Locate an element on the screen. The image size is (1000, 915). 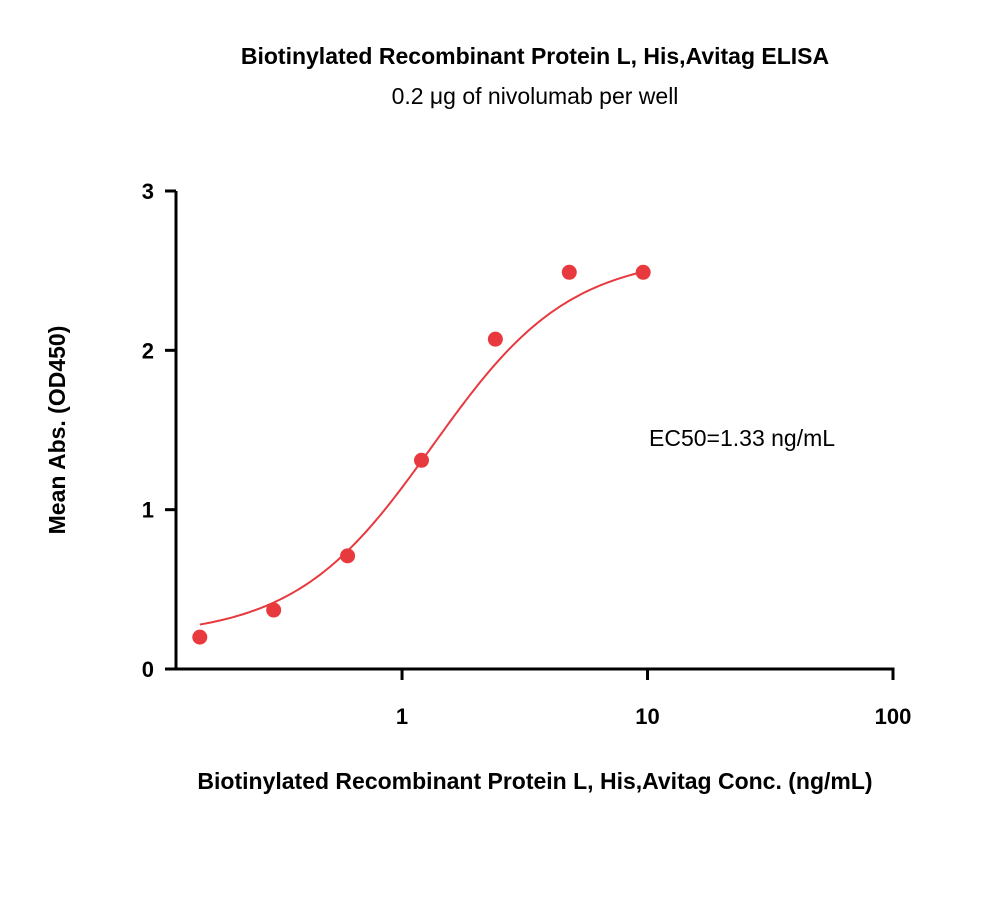
chart-subtitle: 0.2 μg of nivolumab per well is located at coordinates (535, 96).